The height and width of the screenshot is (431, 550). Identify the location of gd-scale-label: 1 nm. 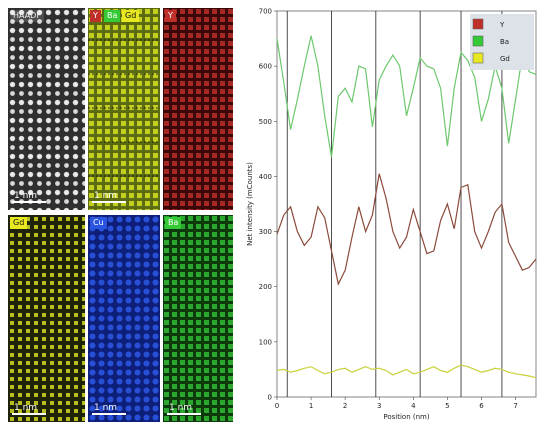
(26, 408).